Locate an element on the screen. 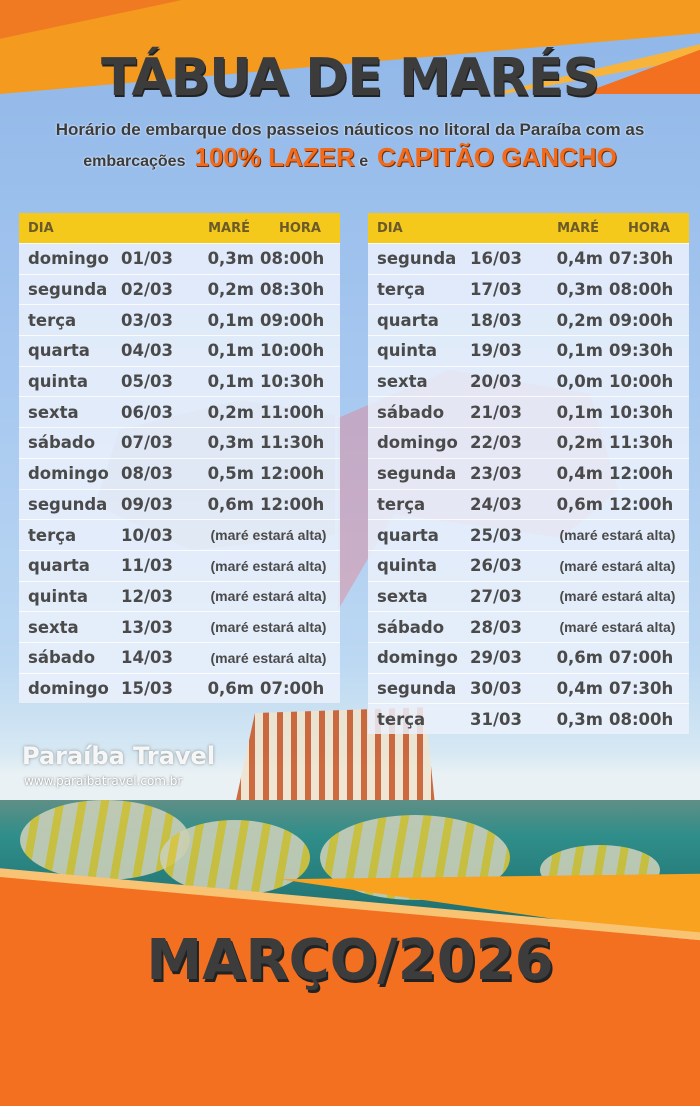 Image resolution: width=700 pixels, height=1106 pixels. cell-time: 09:00h is located at coordinates (292, 320).